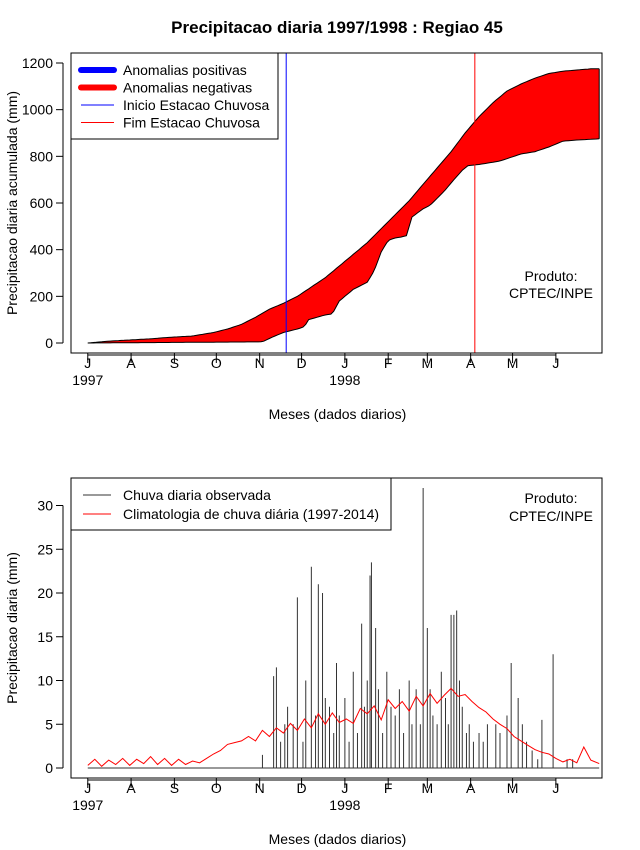 This screenshot has height=850, width=640. Describe the element at coordinates (37, 63) in the screenshot. I see `chart1-y-tick-label: 1200` at that location.